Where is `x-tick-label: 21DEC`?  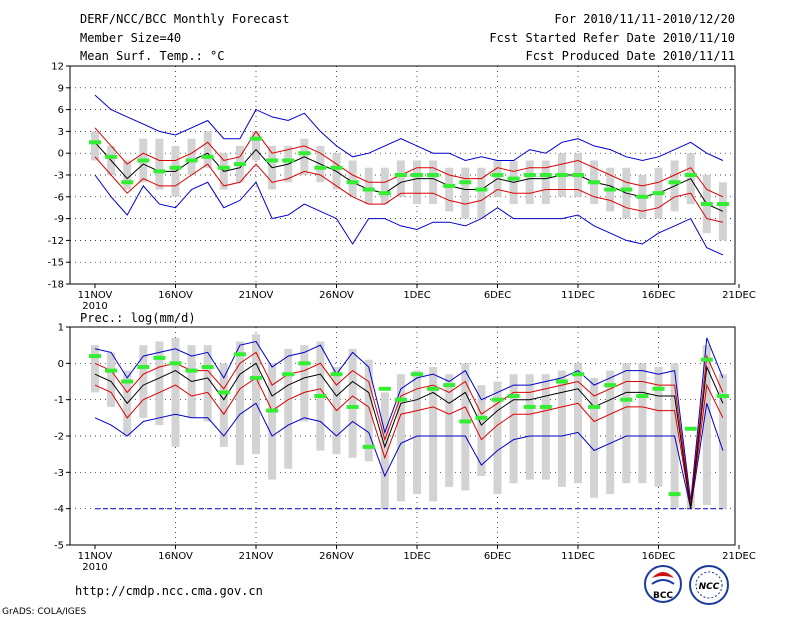 x-tick-label: 21DEC is located at coordinates (739, 556).